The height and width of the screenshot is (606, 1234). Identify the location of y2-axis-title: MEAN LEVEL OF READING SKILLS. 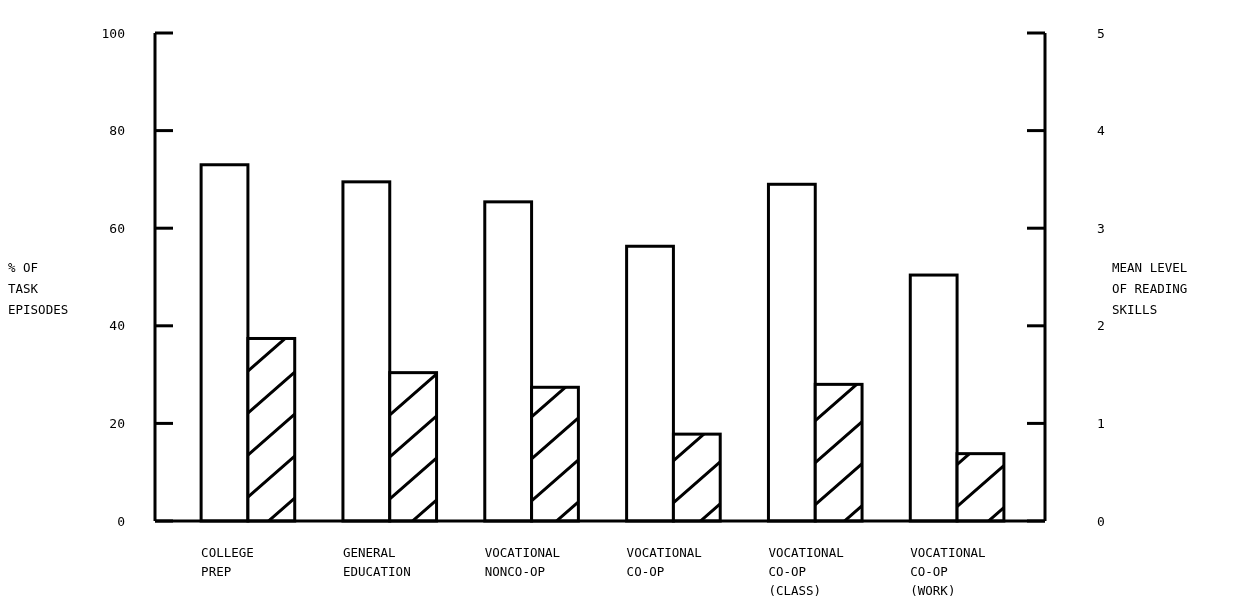
(1150, 288).